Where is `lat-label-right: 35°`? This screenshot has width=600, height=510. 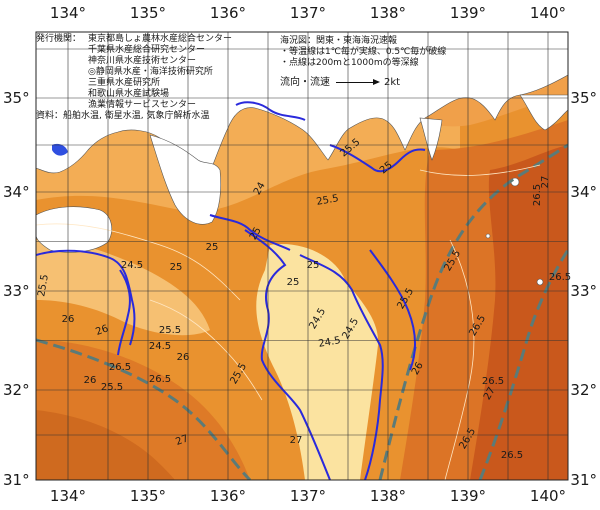
lat-label-right: 35° is located at coordinates (583, 98).